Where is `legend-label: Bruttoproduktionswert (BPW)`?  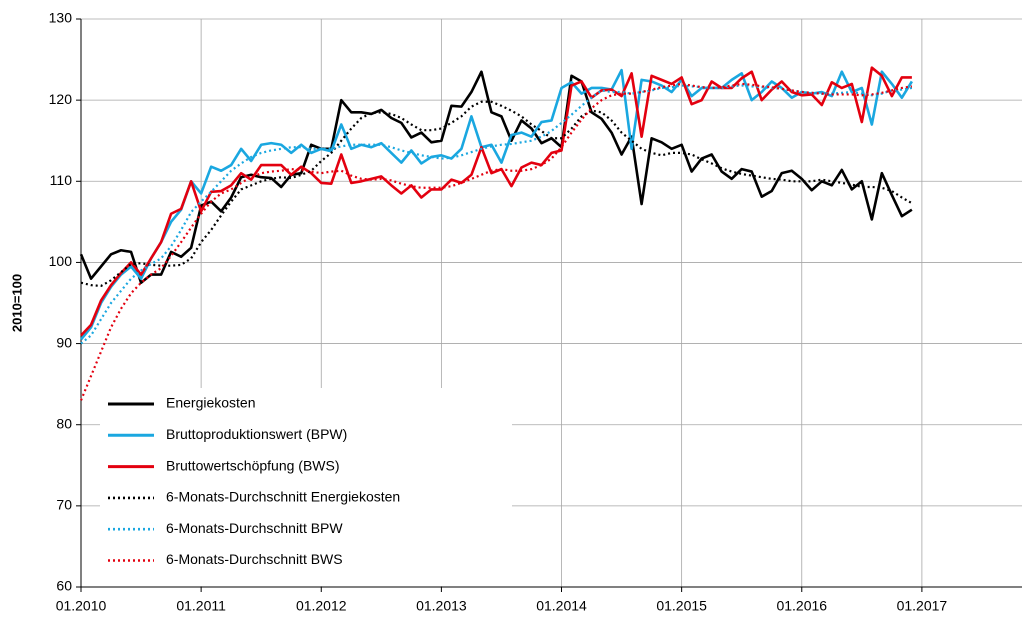 legend-label: Bruttoproduktionswert (BPW) is located at coordinates (256, 434).